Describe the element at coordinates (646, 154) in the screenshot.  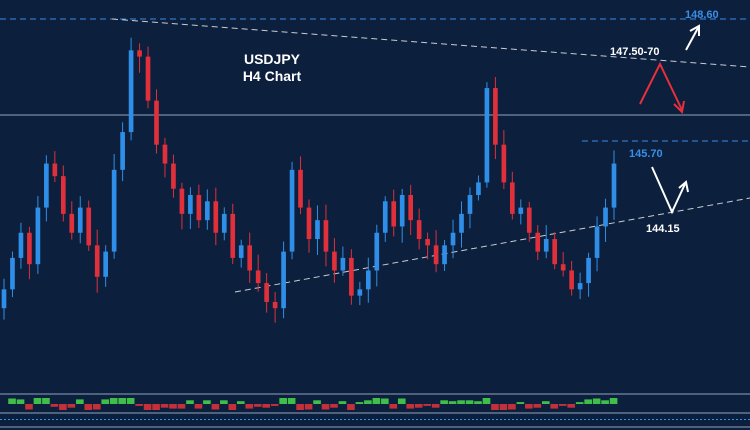
I see `level-label-145-70: 145.70` at that location.